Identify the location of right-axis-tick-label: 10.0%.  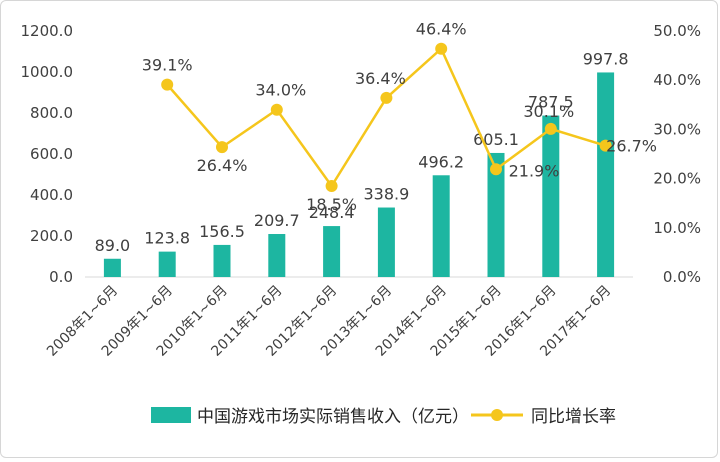
(677, 228).